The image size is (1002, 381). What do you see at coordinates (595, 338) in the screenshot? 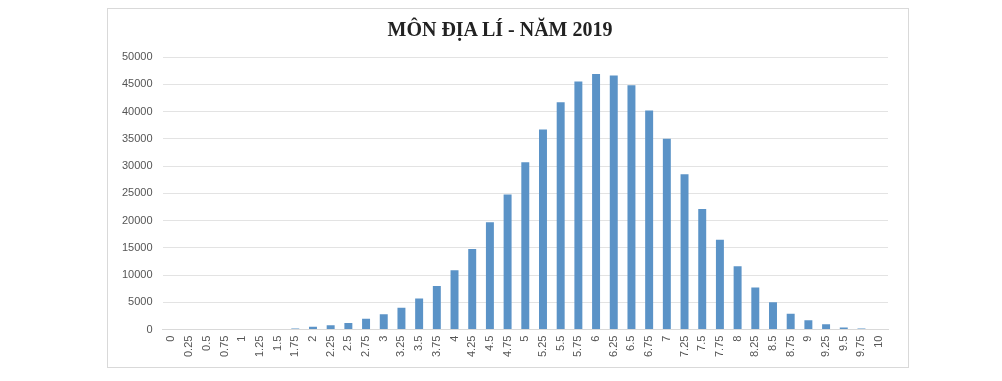
I see `x-tick-label: 6` at bounding box center [595, 338].